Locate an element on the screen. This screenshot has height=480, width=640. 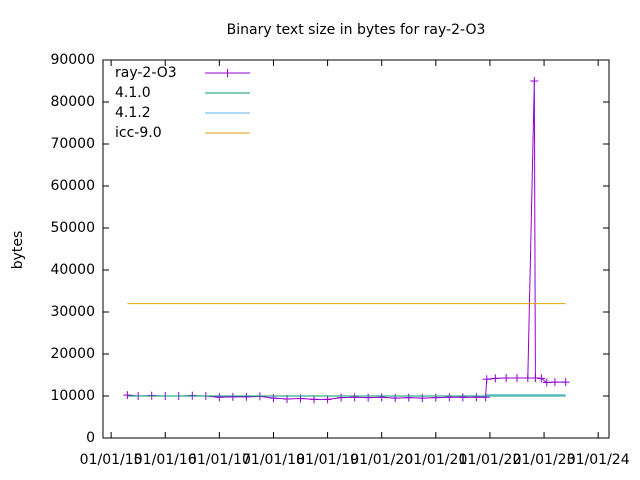
x-tick-label: 01/01/19 is located at coordinates (327, 460).